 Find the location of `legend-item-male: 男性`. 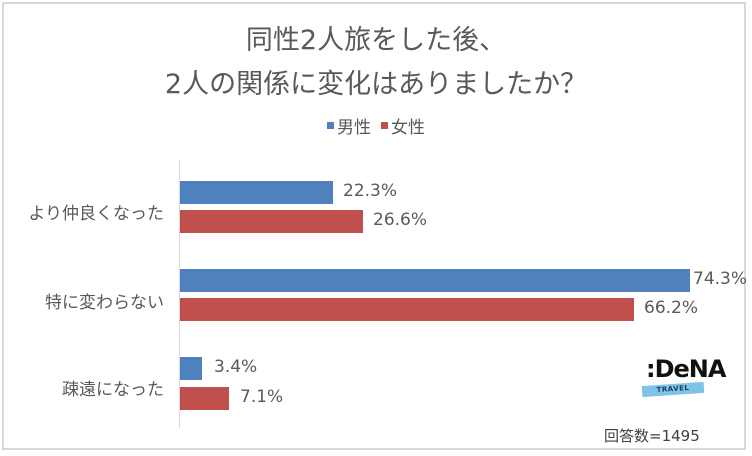

legend-item-male: 男性 is located at coordinates (349, 125).